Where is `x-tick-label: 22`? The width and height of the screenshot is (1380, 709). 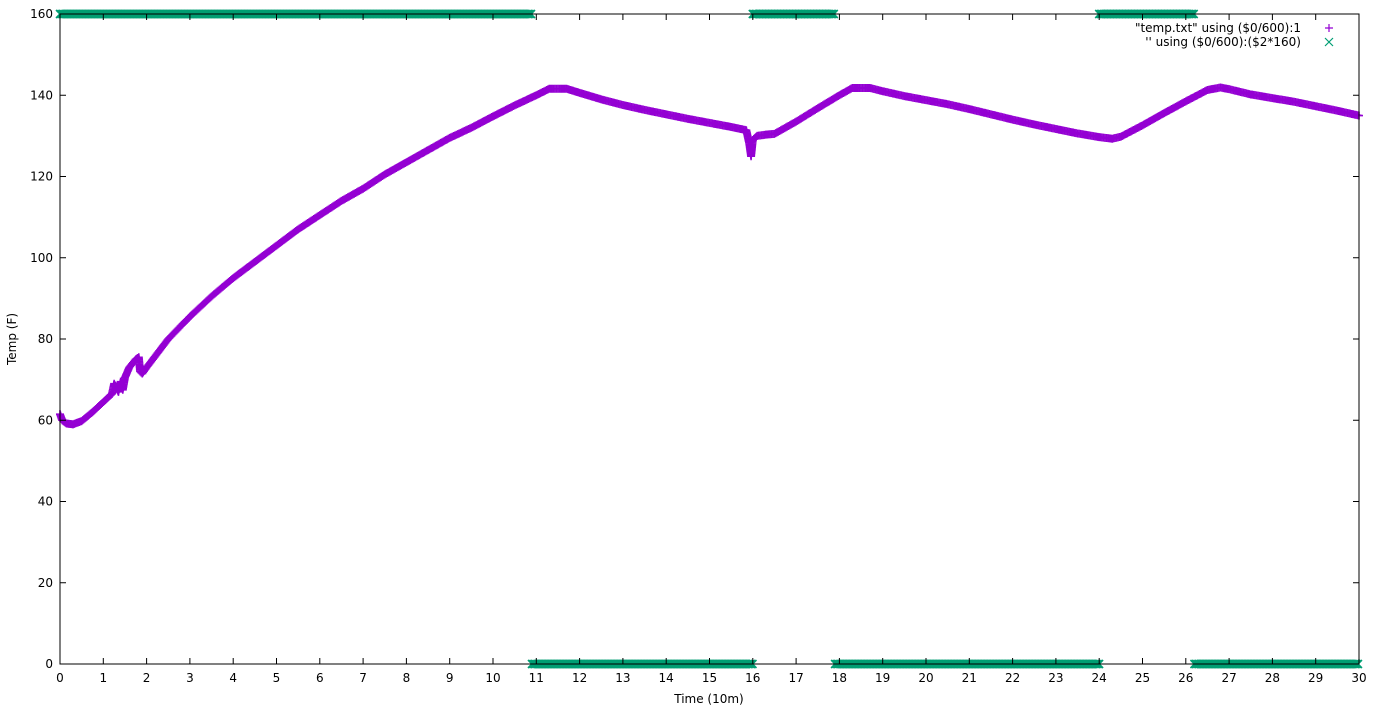
x-tick-label: 22 is located at coordinates (1012, 678).